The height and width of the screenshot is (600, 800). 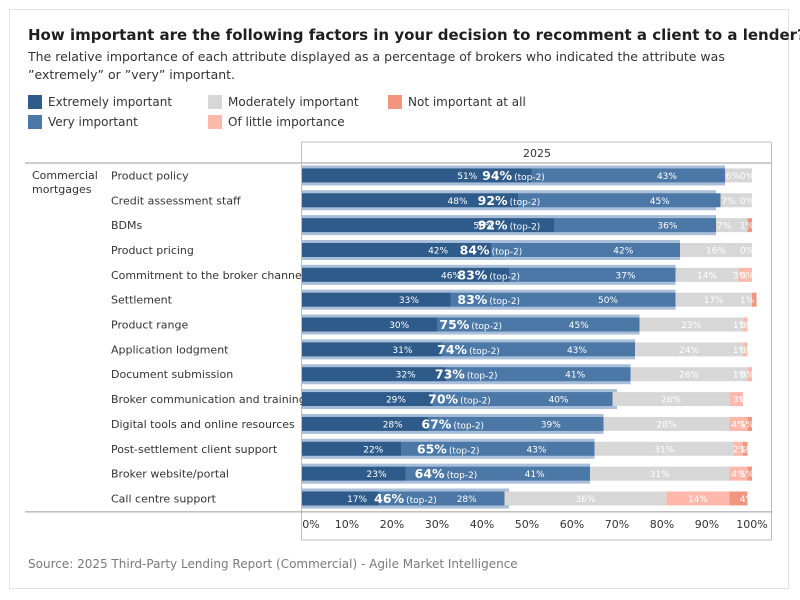 What do you see at coordinates (662, 524) in the screenshot?
I see `x-tick-label: 80%` at bounding box center [662, 524].